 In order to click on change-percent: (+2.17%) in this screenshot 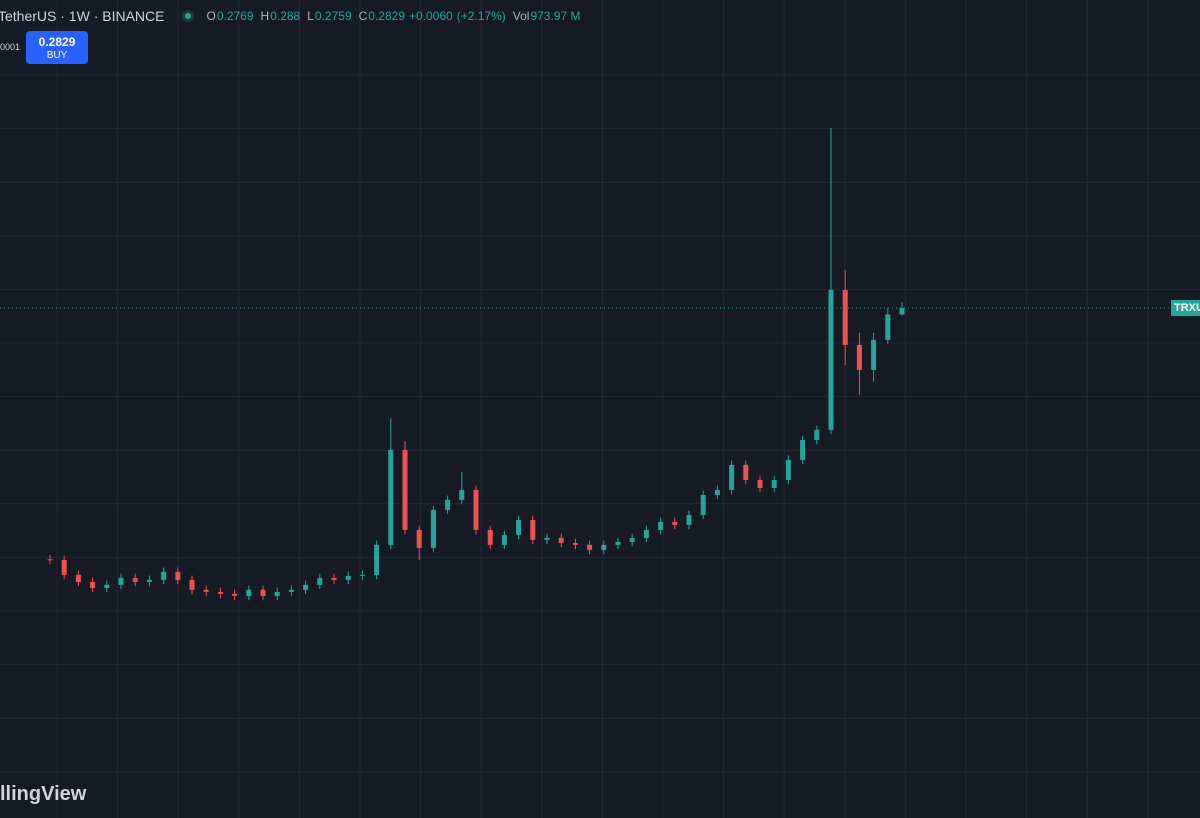, I will do `click(481, 16)`.